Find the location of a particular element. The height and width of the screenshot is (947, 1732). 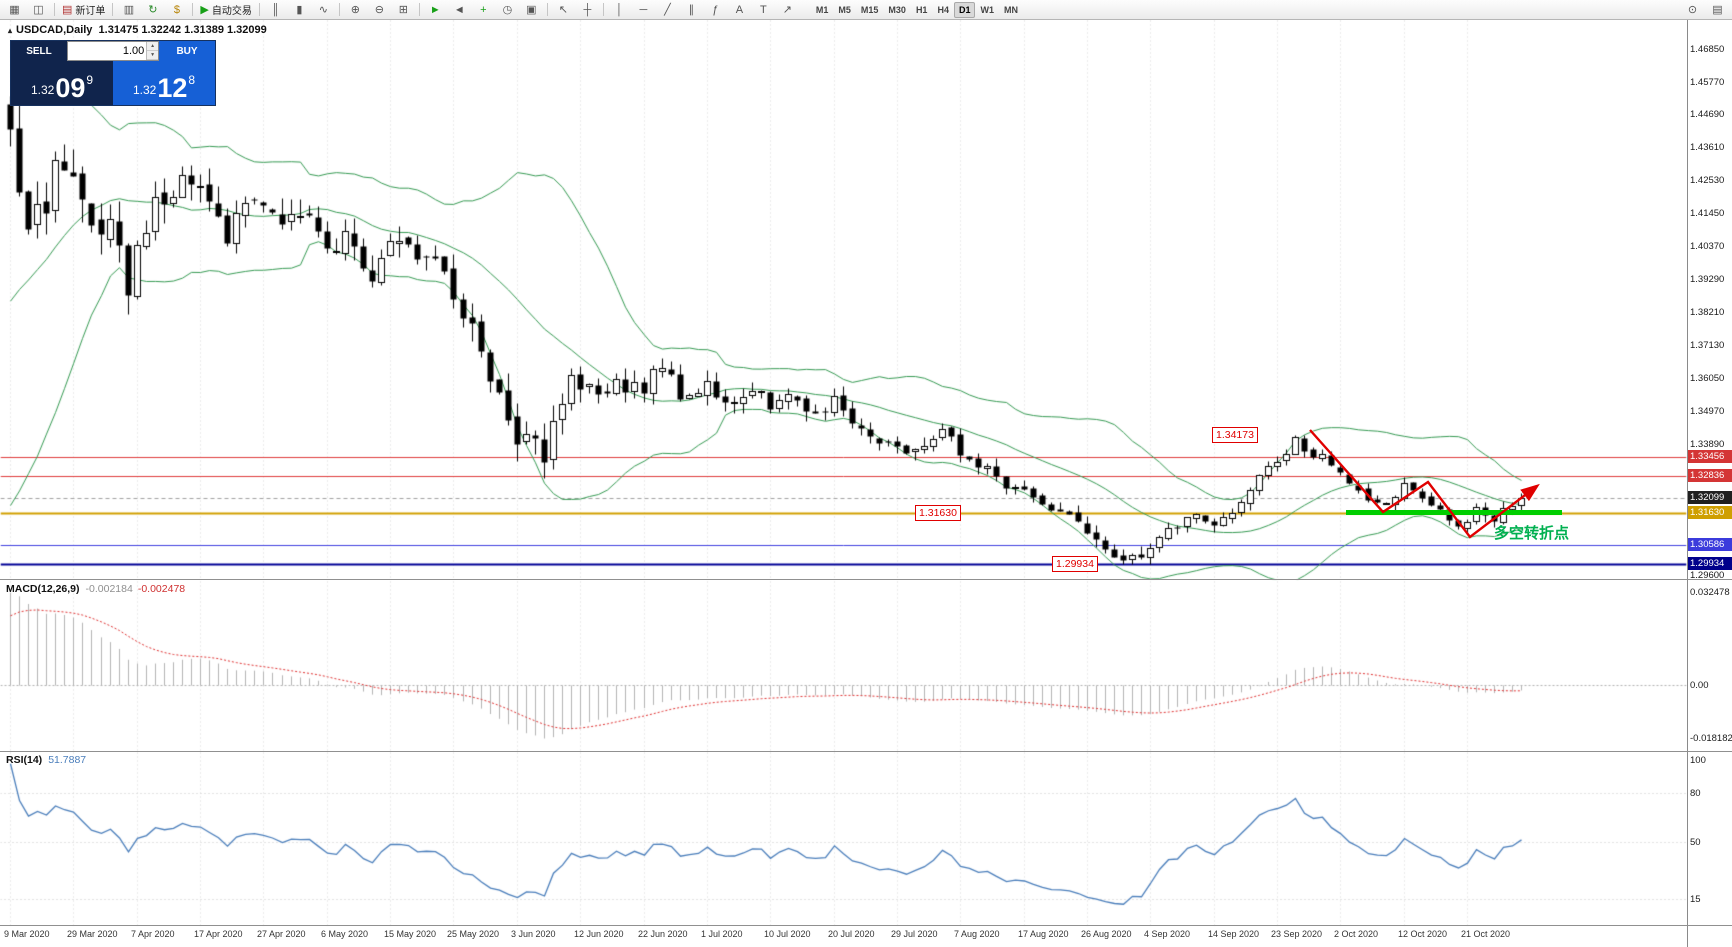

label-icon: T is located at coordinates (763, 9).